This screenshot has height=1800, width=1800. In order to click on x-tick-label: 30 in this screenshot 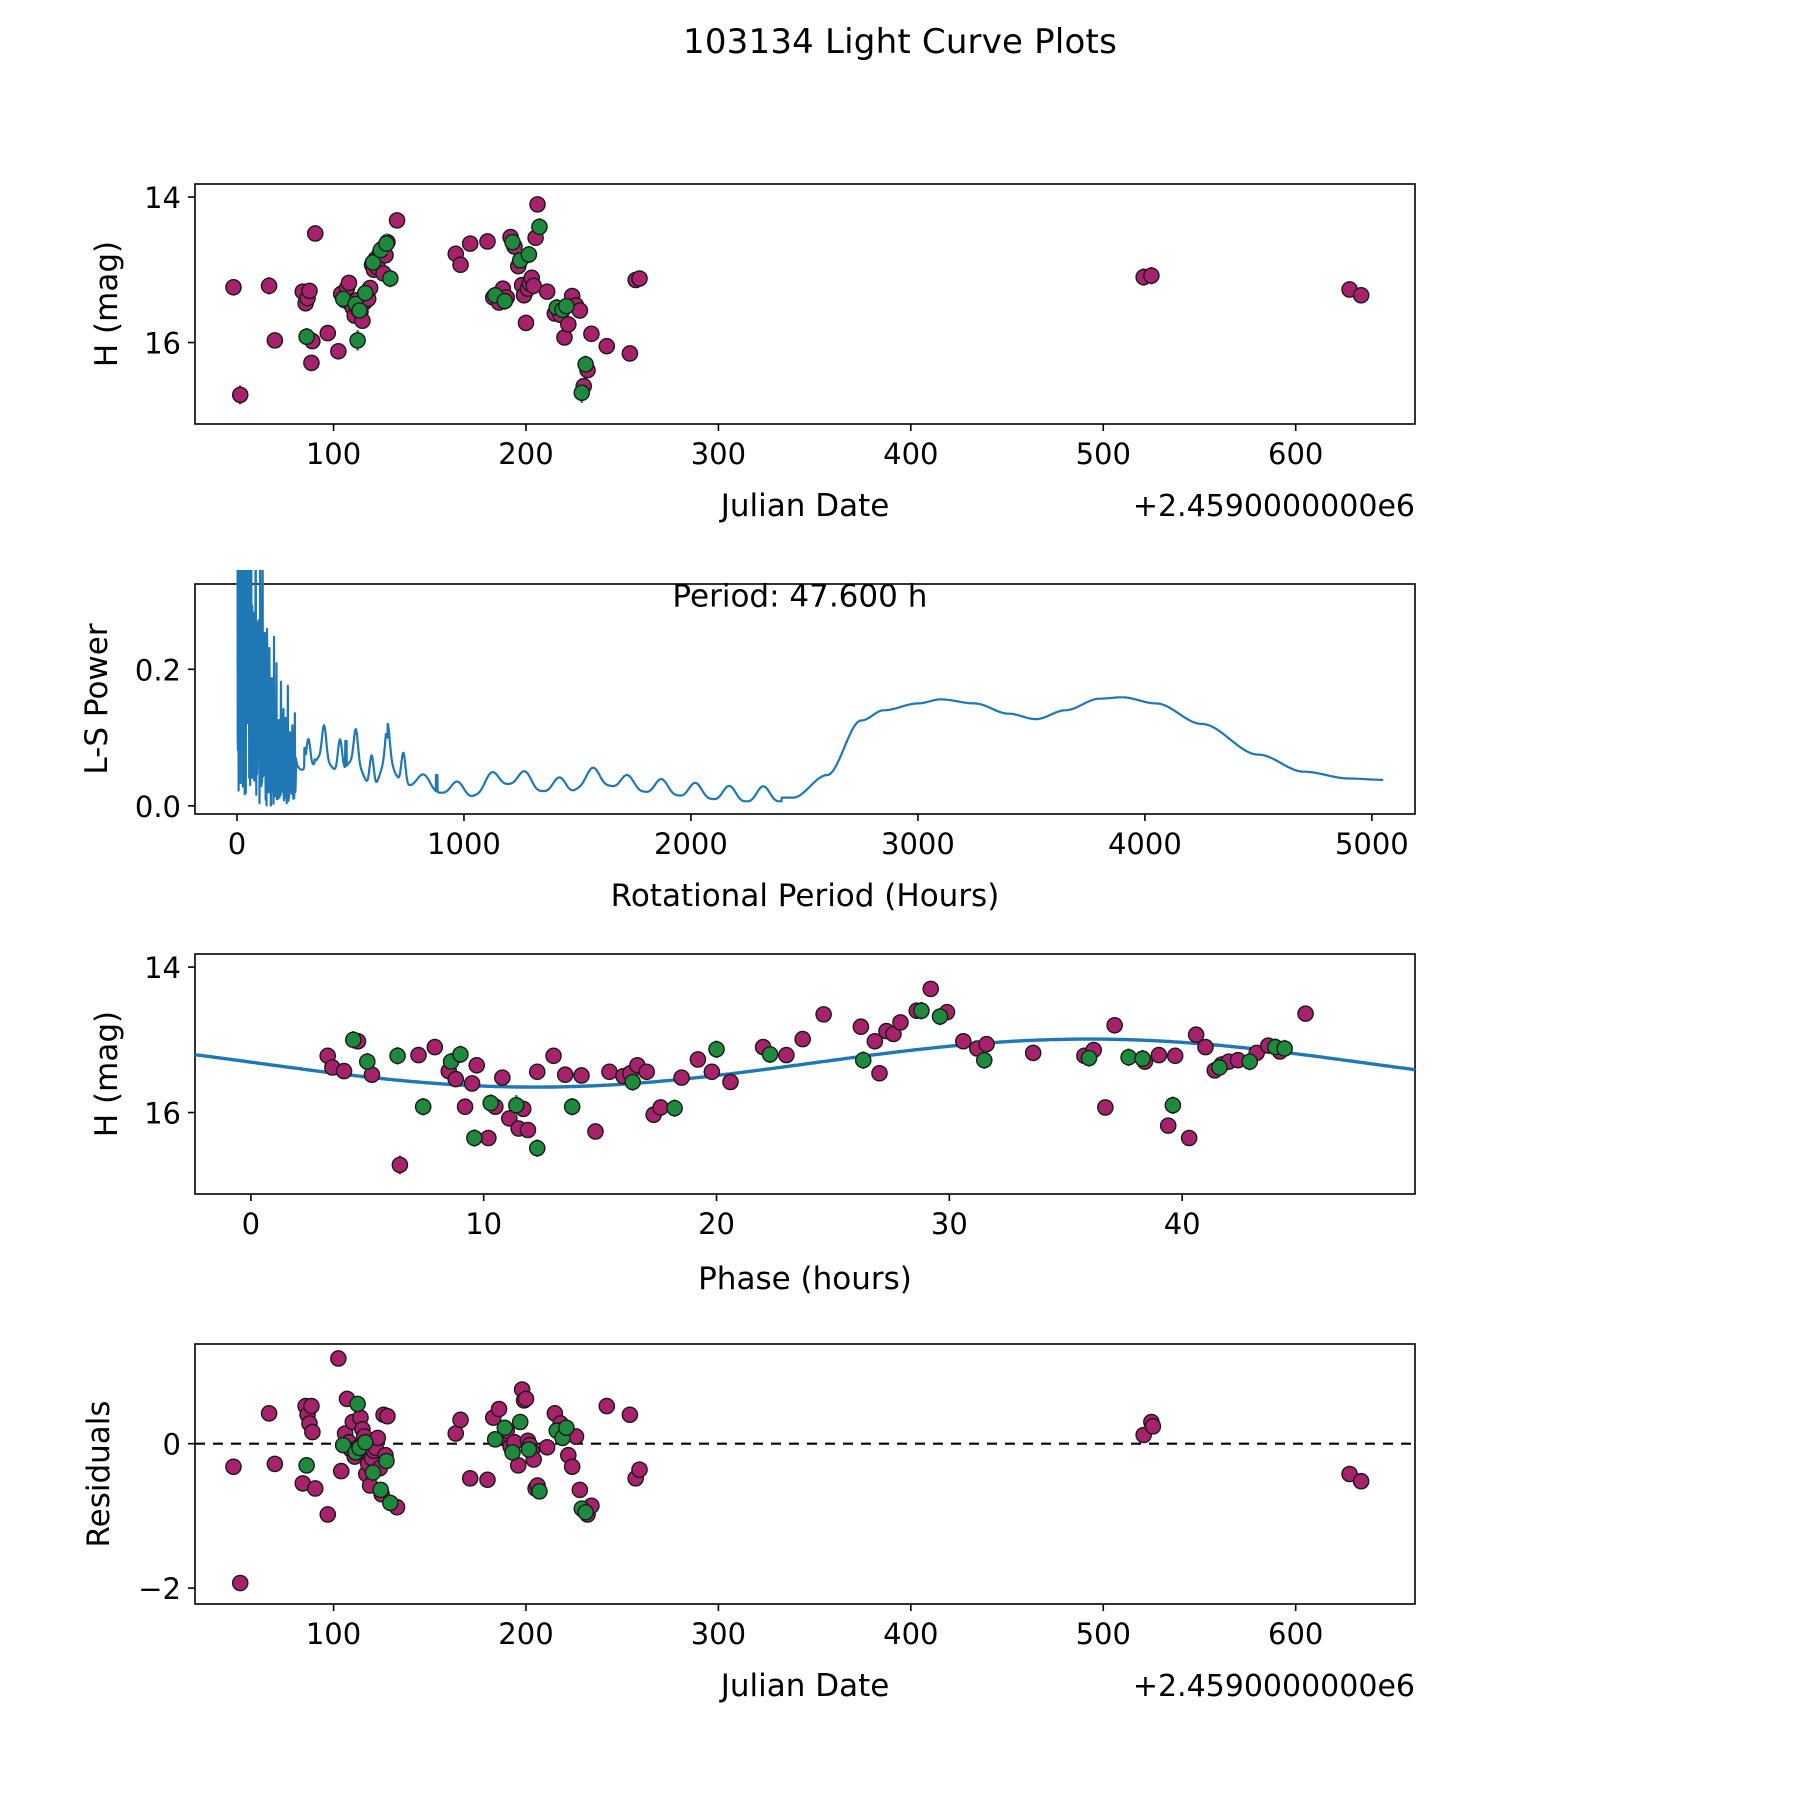, I will do `click(949, 1224)`.